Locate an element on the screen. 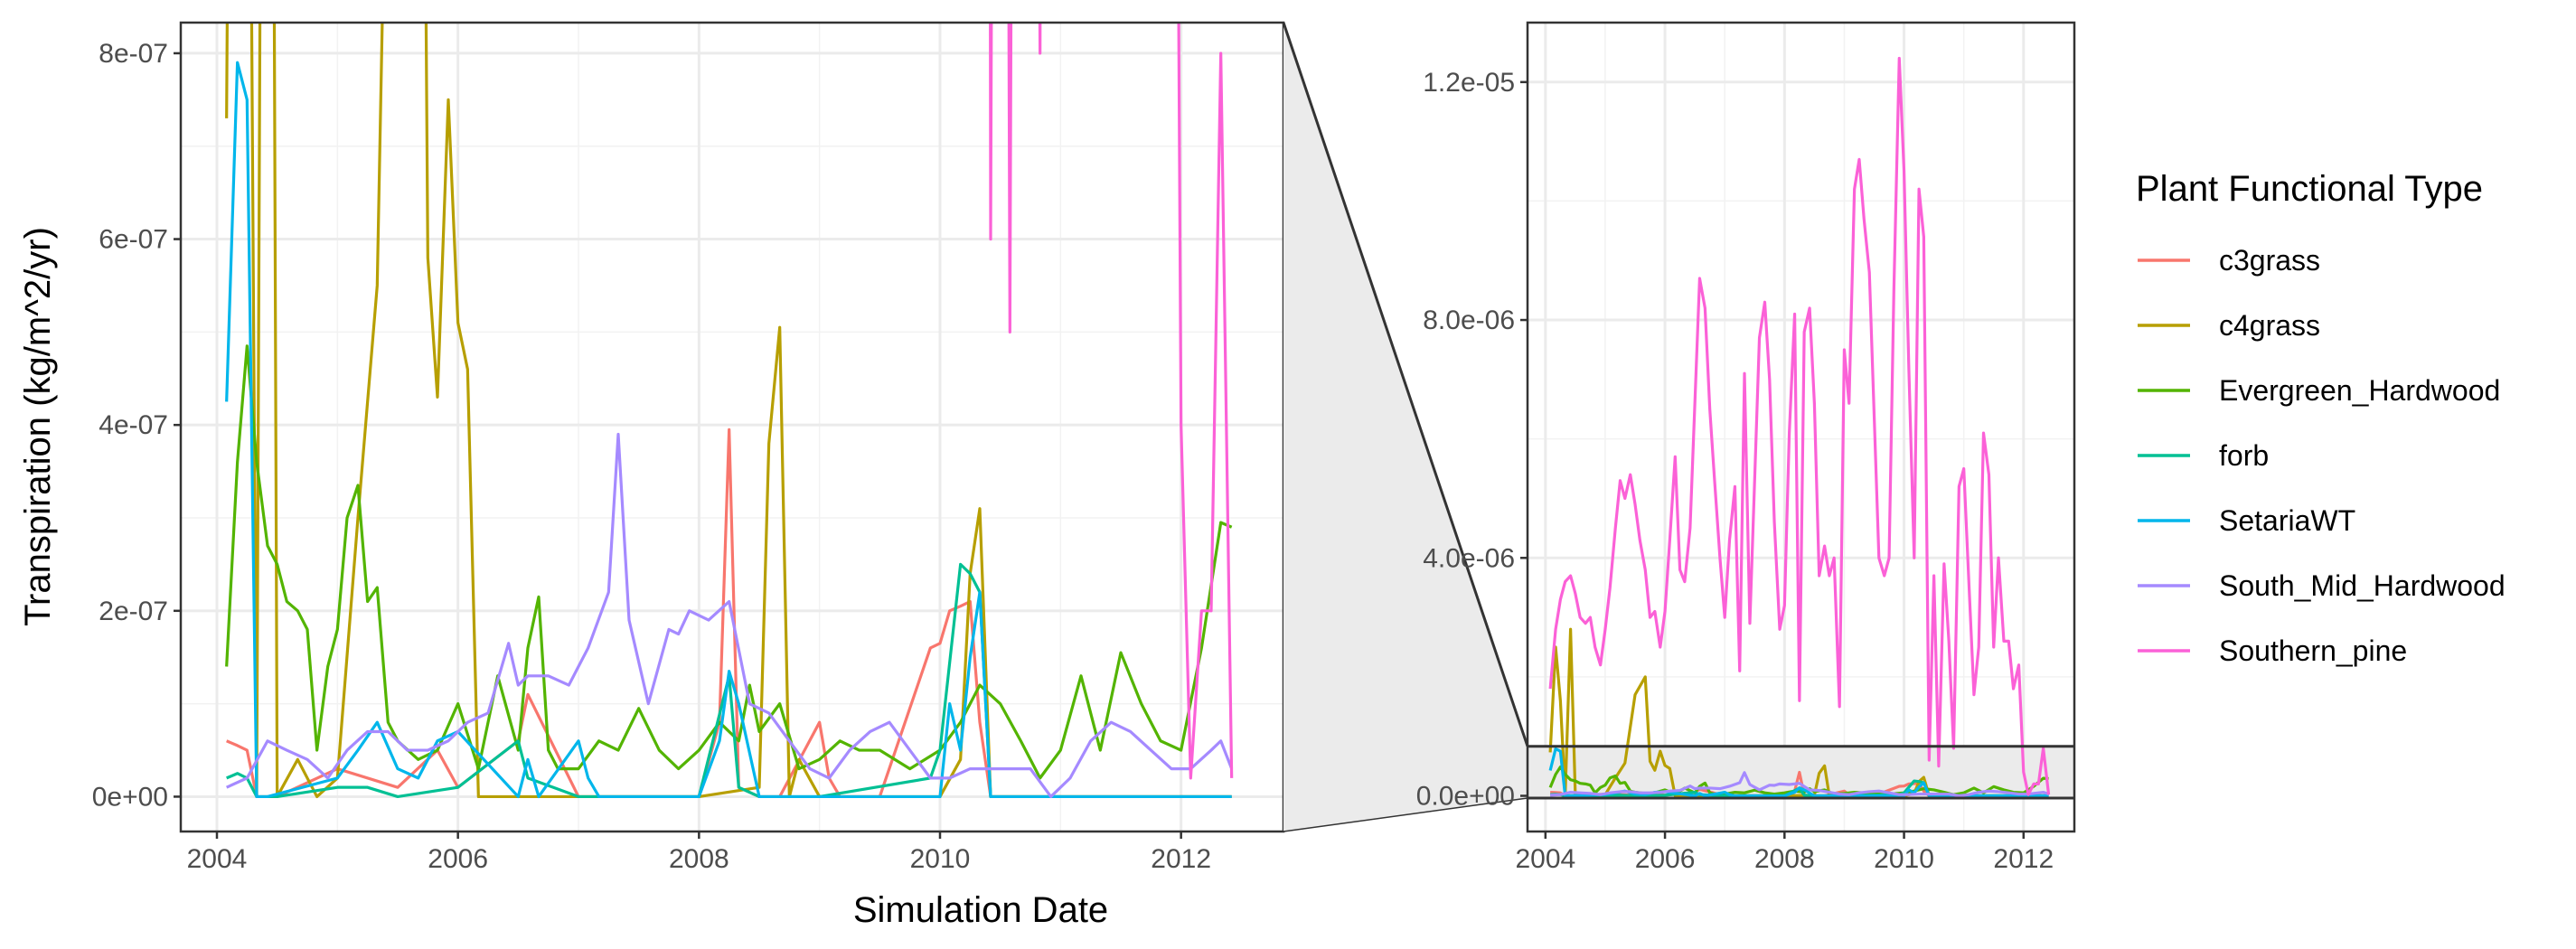 The height and width of the screenshot is (949, 2576). zoom-x-ticks: 2004 2006 2008 2010 2012 is located at coordinates (1785, 853).